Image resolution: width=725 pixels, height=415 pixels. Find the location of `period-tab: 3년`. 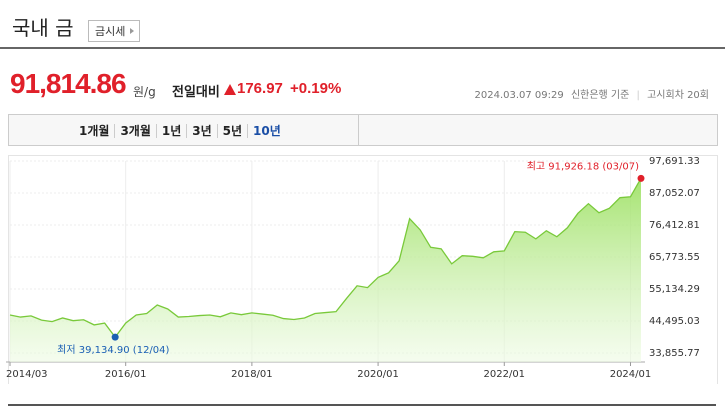

period-tab: 3년 is located at coordinates (201, 131).